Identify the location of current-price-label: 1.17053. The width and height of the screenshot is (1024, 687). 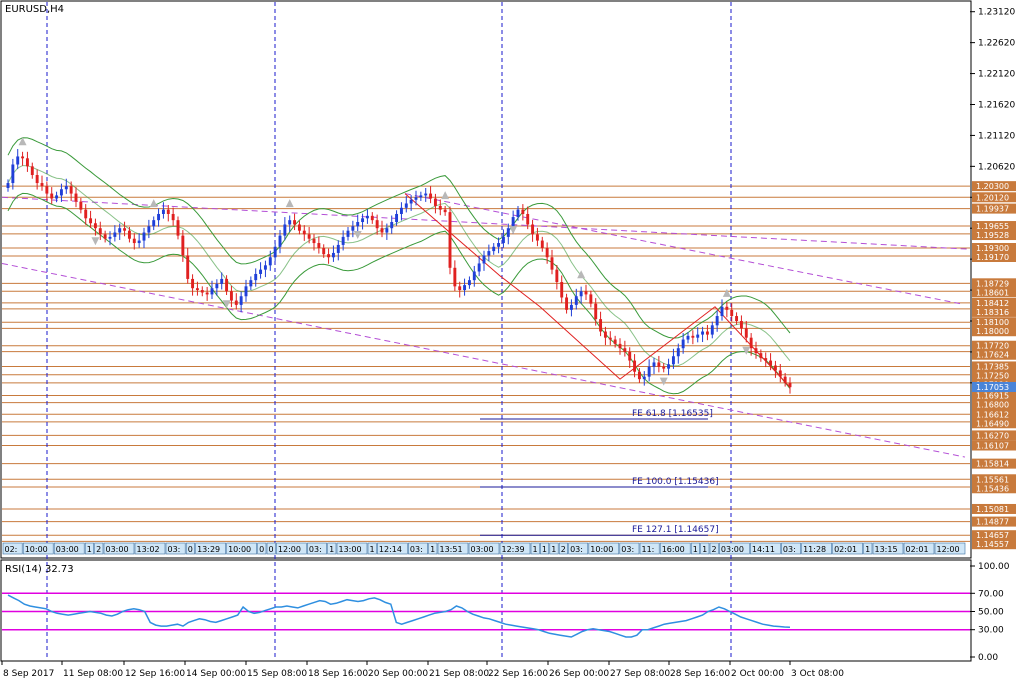
(992, 387).